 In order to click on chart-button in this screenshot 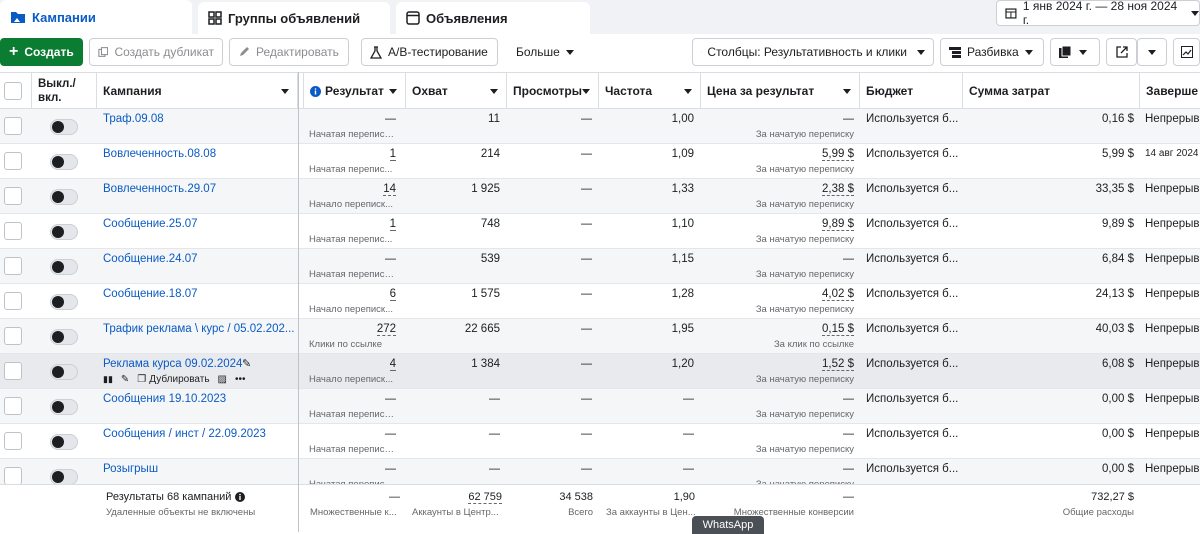, I will do `click(1186, 52)`.